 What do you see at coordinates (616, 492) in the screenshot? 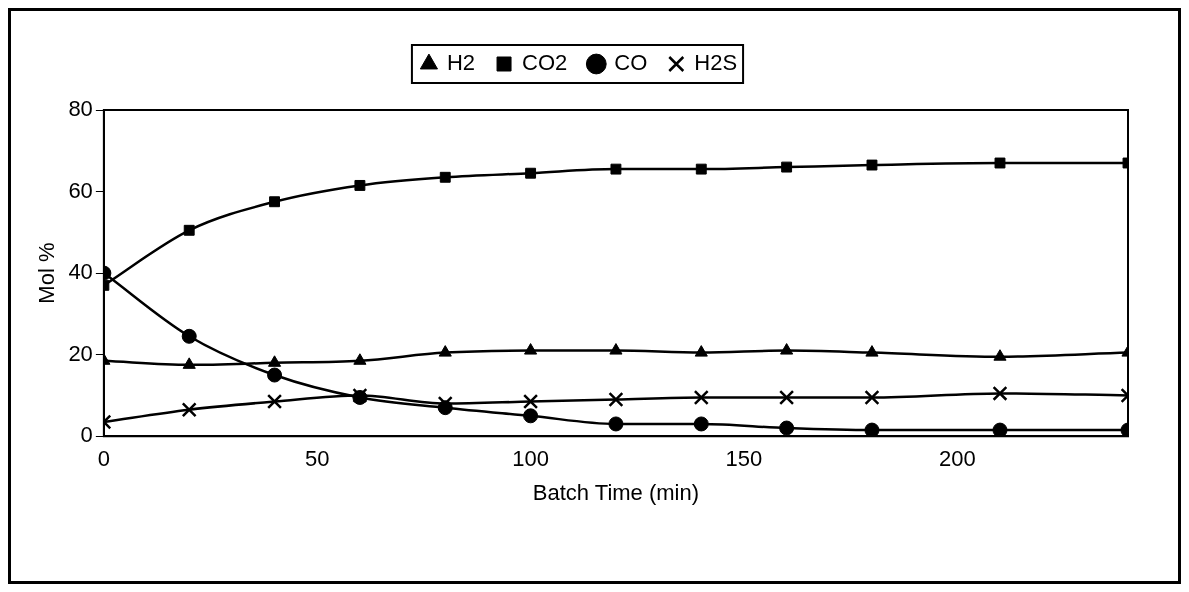
I see `x-axis-title: Batch Time (min)` at bounding box center [616, 492].